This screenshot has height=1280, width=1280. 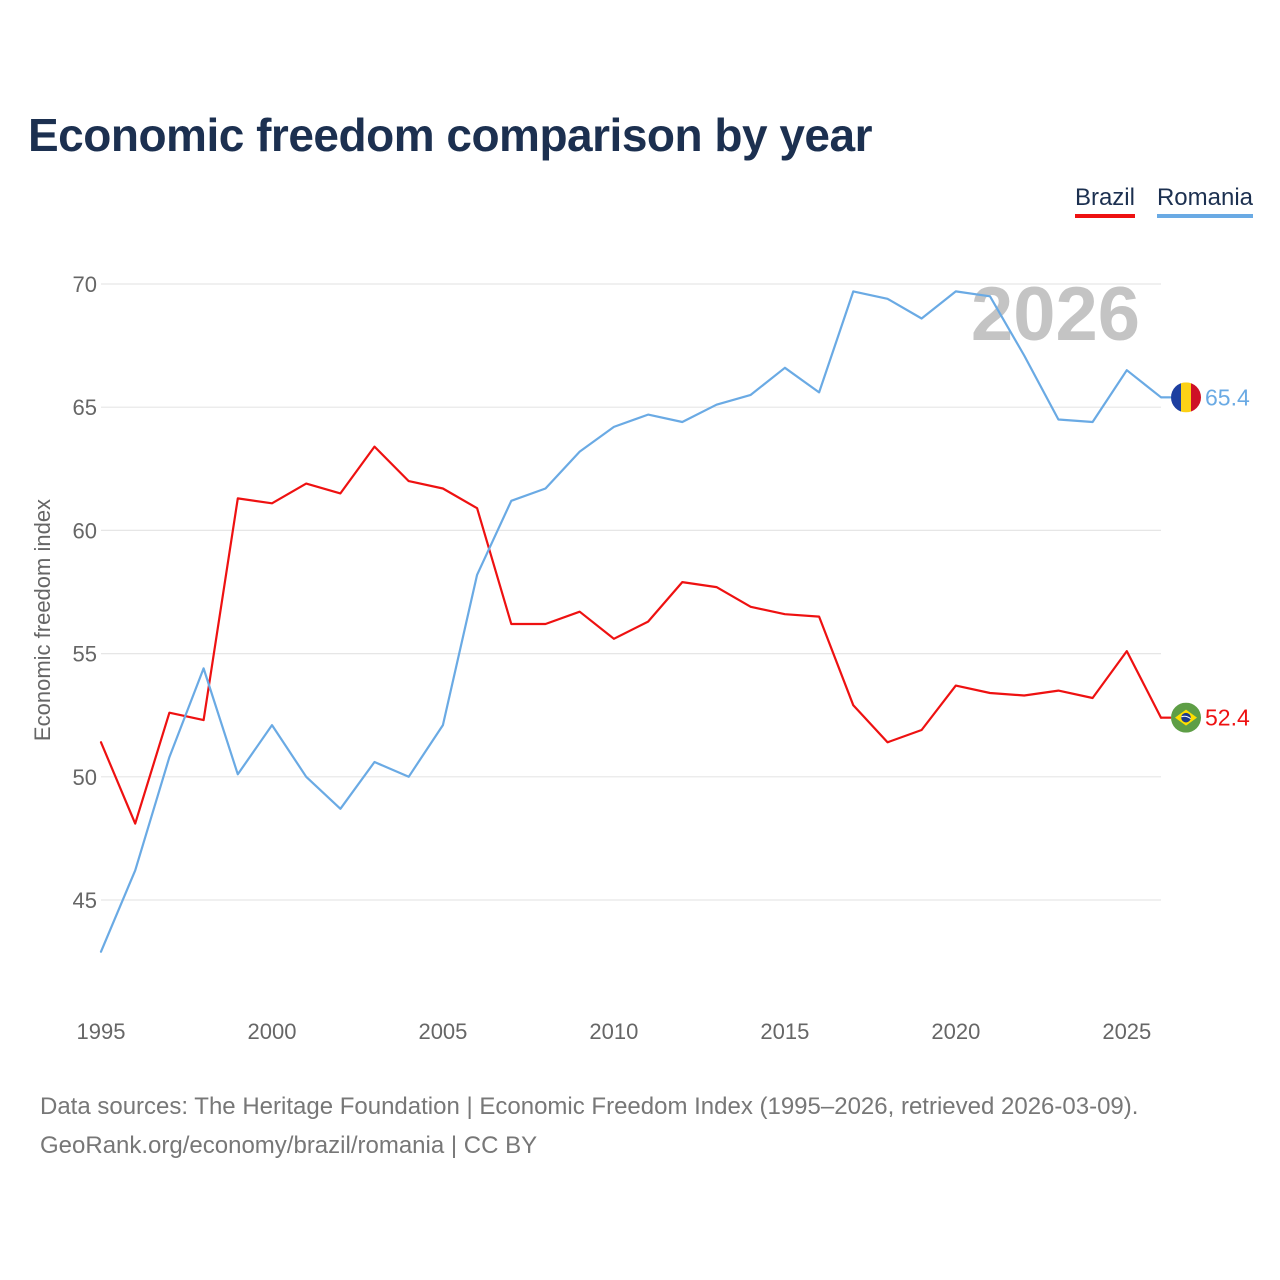 What do you see at coordinates (1204, 201) in the screenshot?
I see `legend-item-romania: Romania` at bounding box center [1204, 201].